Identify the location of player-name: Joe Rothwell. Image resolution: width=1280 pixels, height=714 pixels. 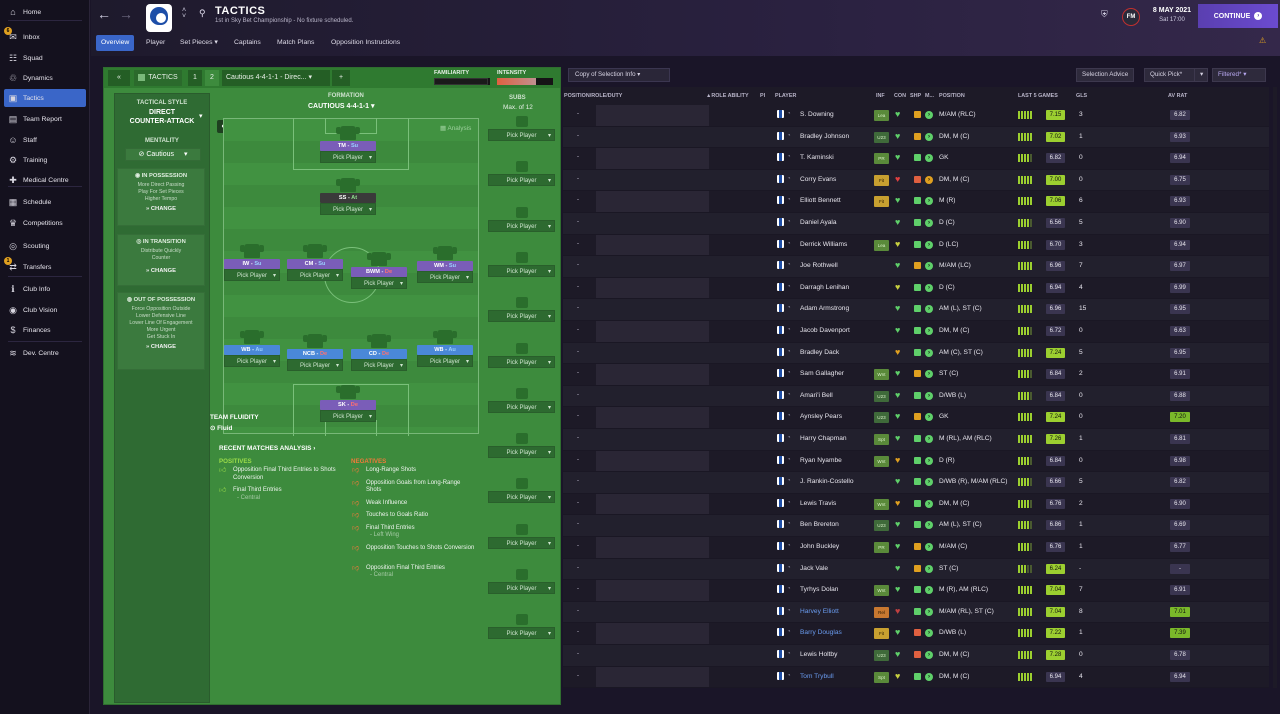
(819, 266).